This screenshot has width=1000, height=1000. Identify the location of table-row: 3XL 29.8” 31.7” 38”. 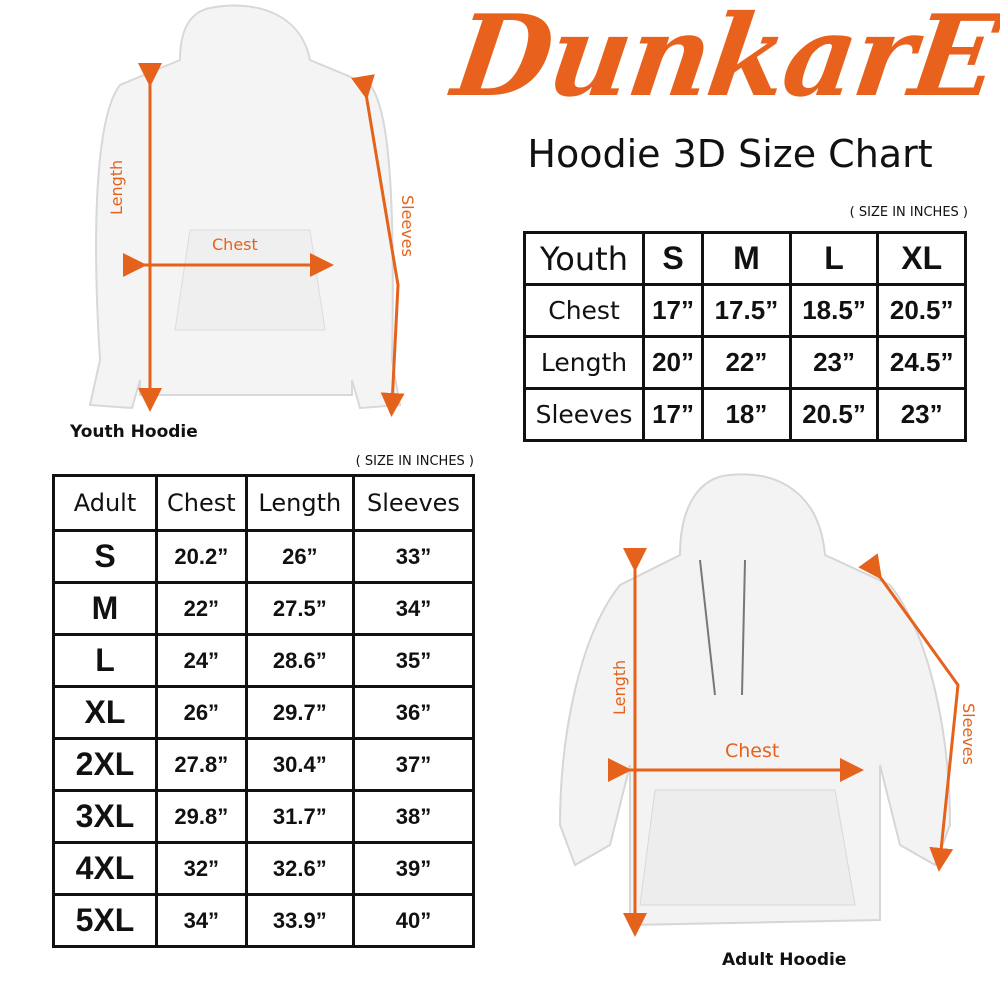
(264, 816).